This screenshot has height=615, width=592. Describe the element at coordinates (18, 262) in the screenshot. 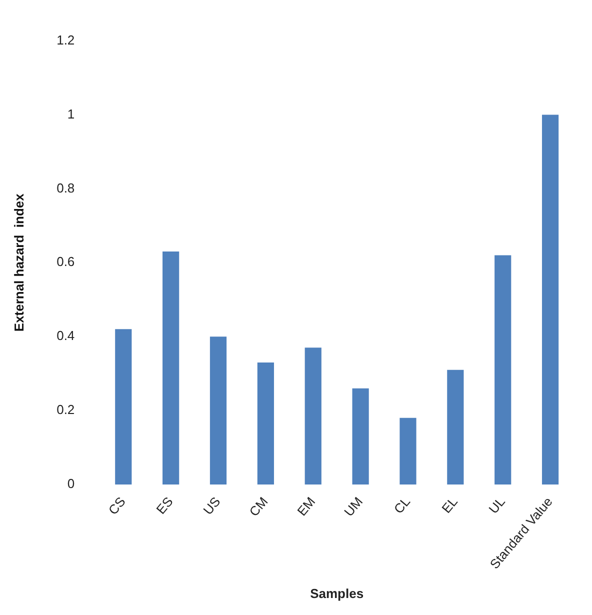

I see `y-axis-title: External hazard index` at that location.